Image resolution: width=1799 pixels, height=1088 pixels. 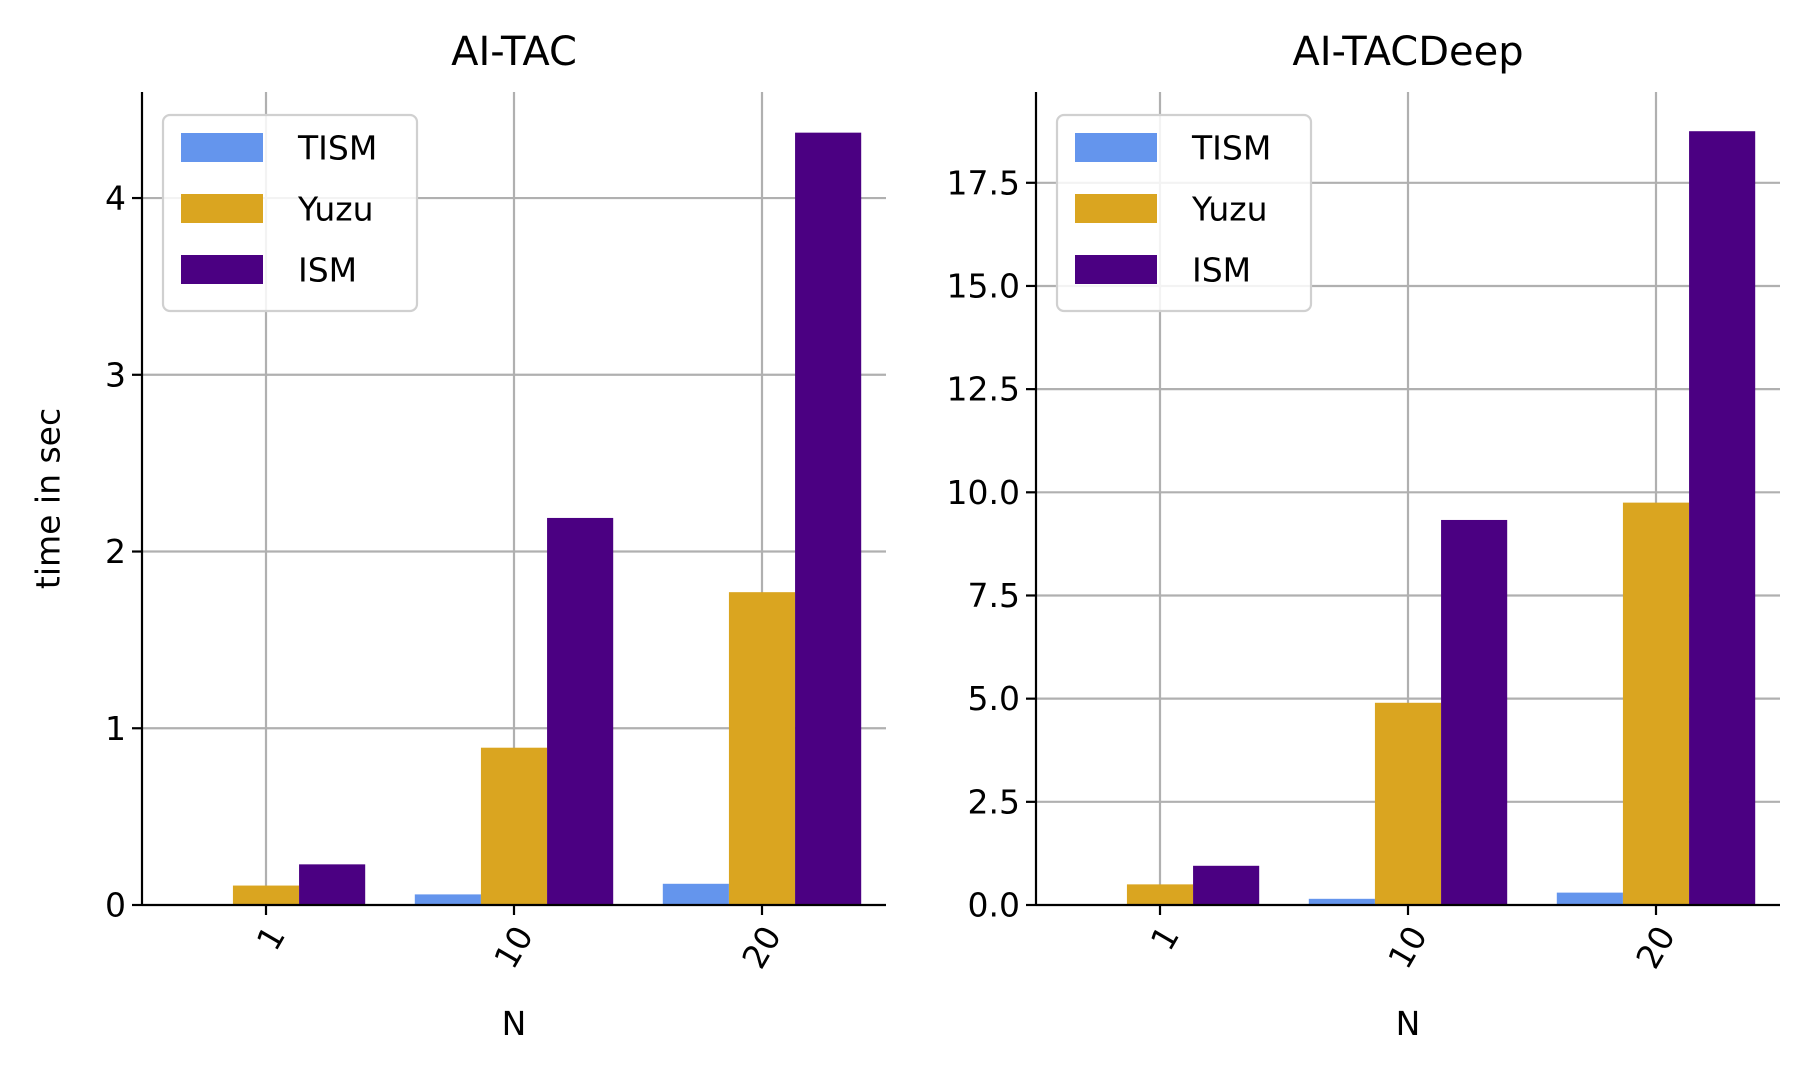 What do you see at coordinates (115, 374) in the screenshot?
I see `y-tick-label: 3` at bounding box center [115, 374].